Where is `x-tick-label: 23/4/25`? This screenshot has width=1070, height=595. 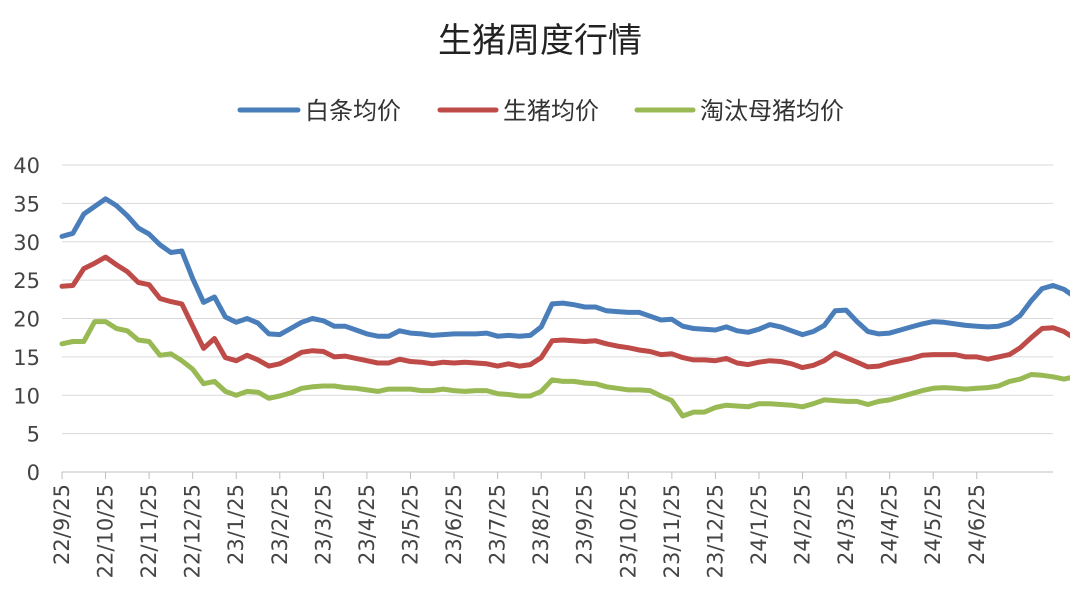
x-tick-label: 23/4/25 is located at coordinates (367, 524).